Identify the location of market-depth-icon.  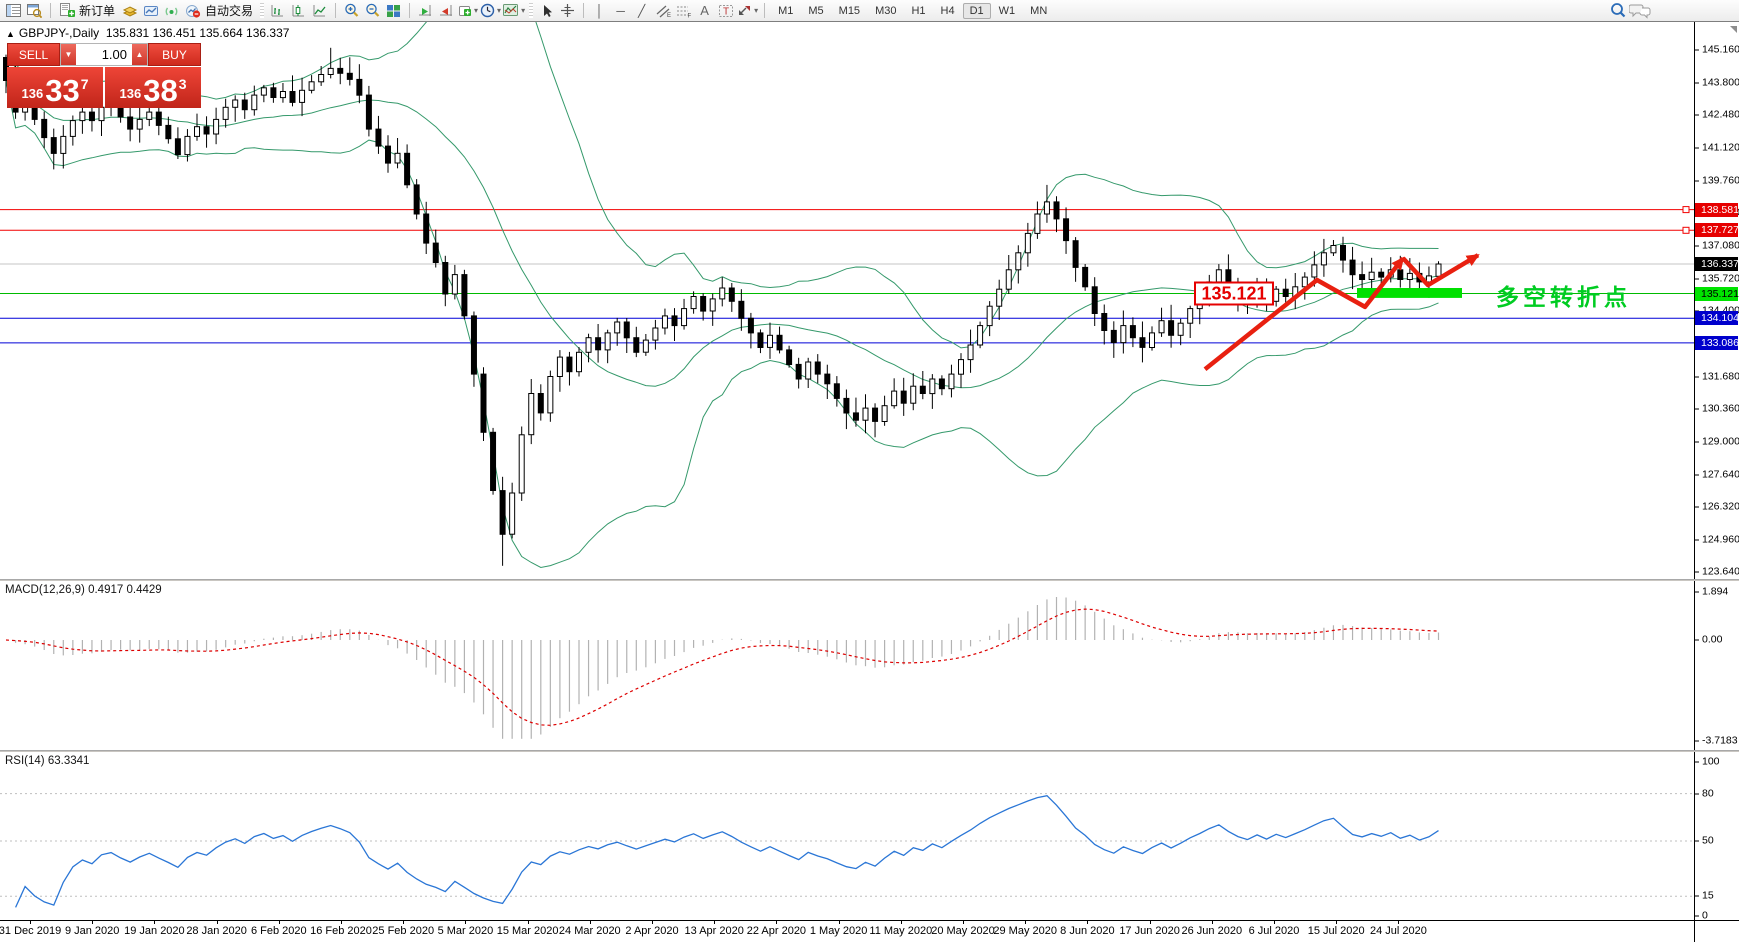
(129, 10).